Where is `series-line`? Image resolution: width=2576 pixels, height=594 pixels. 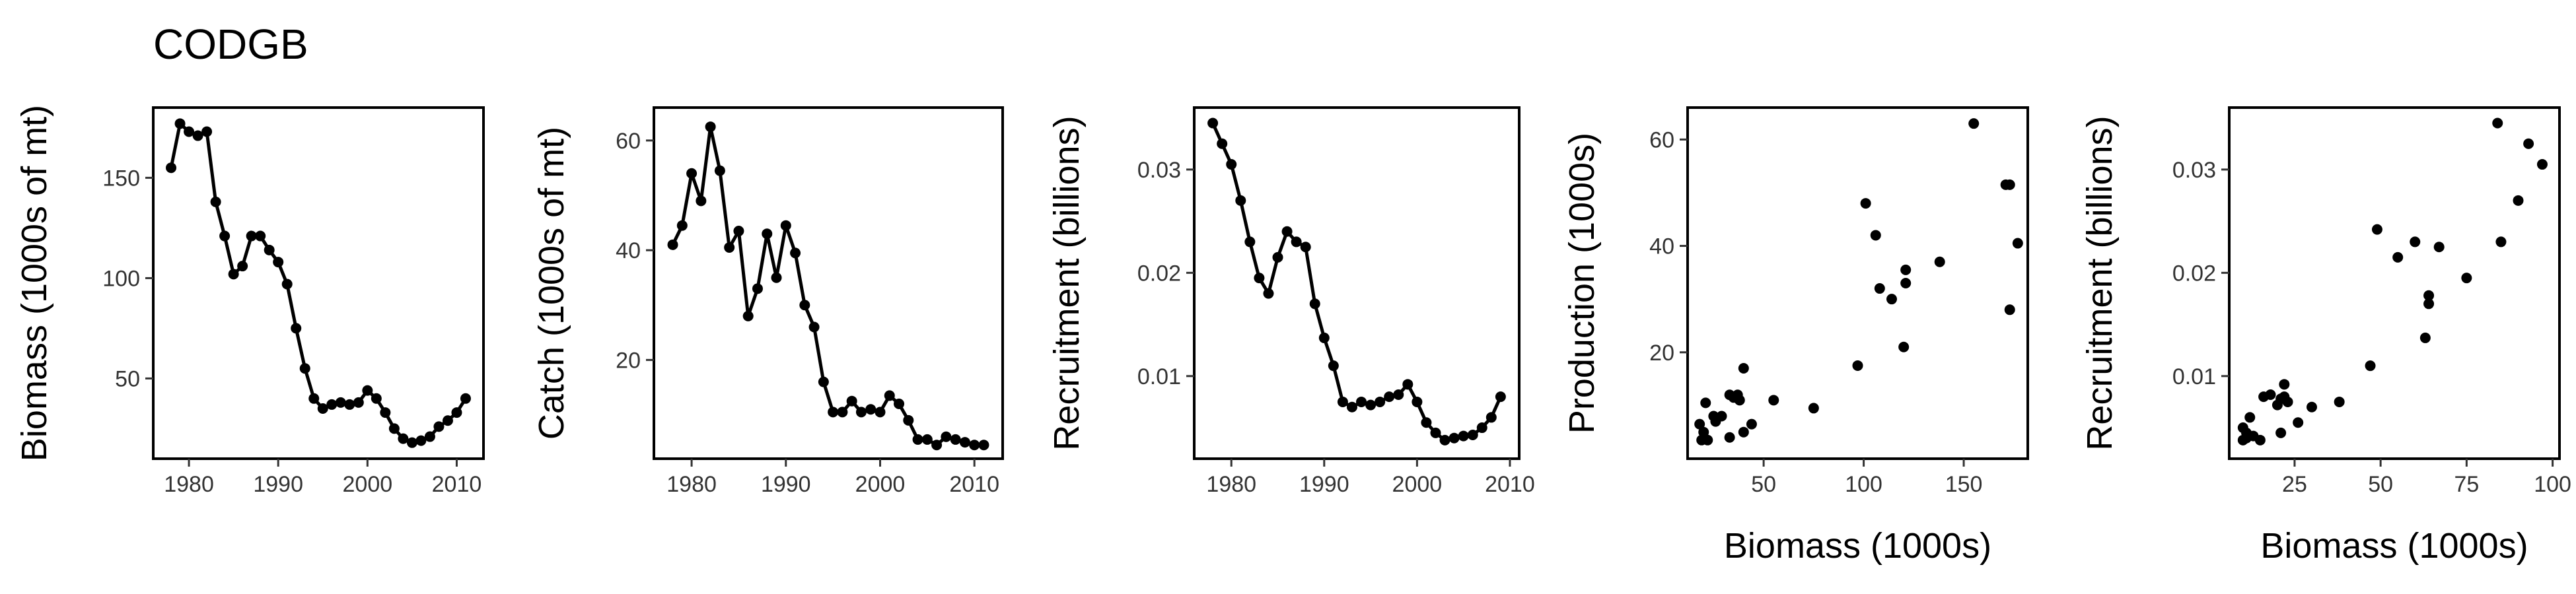 series-line is located at coordinates (828, 286).